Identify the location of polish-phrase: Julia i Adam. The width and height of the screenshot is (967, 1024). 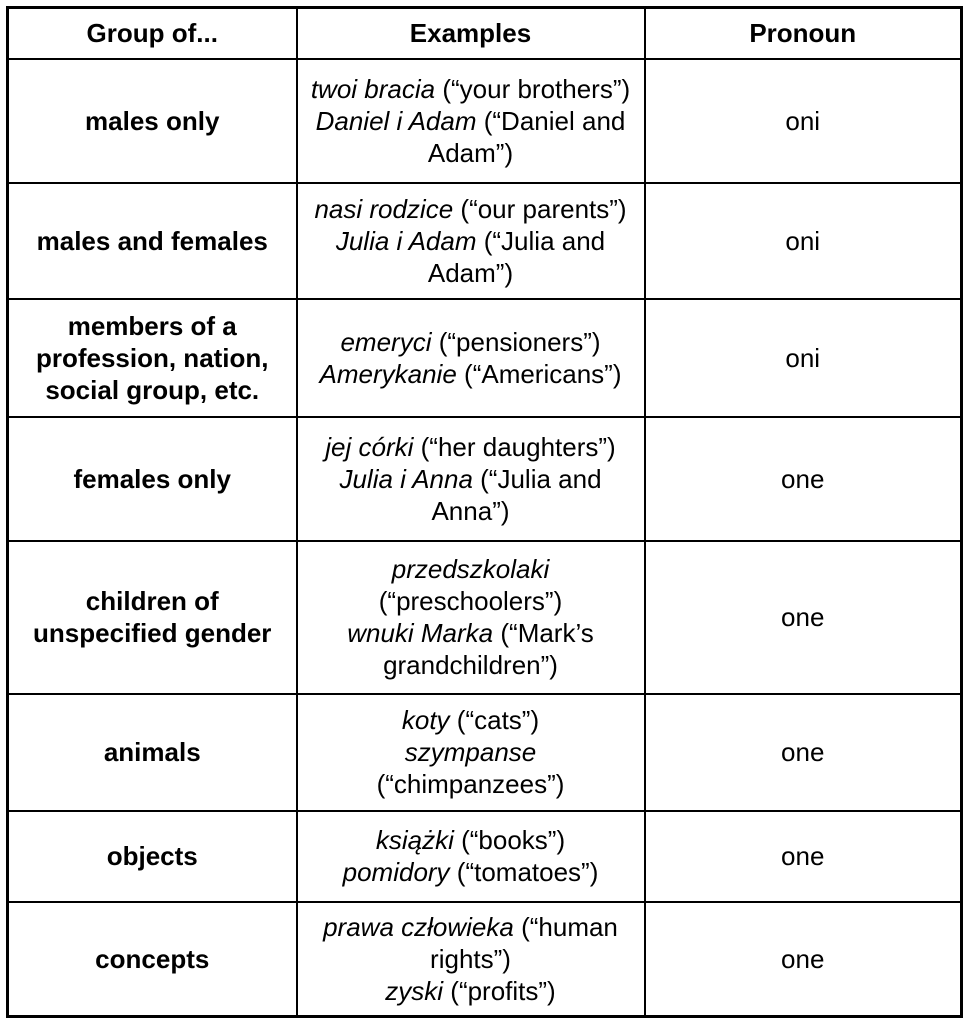
(406, 240).